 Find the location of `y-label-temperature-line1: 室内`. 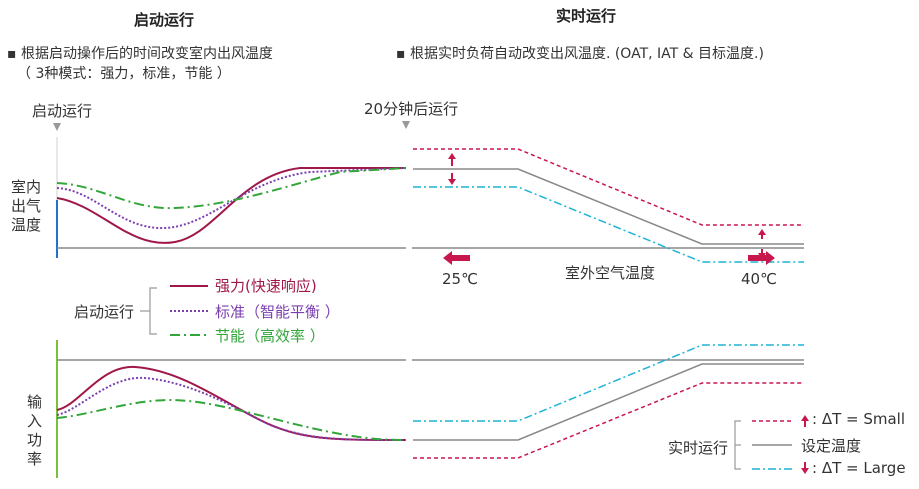

y-label-temperature-line1: 室内 is located at coordinates (26, 187).